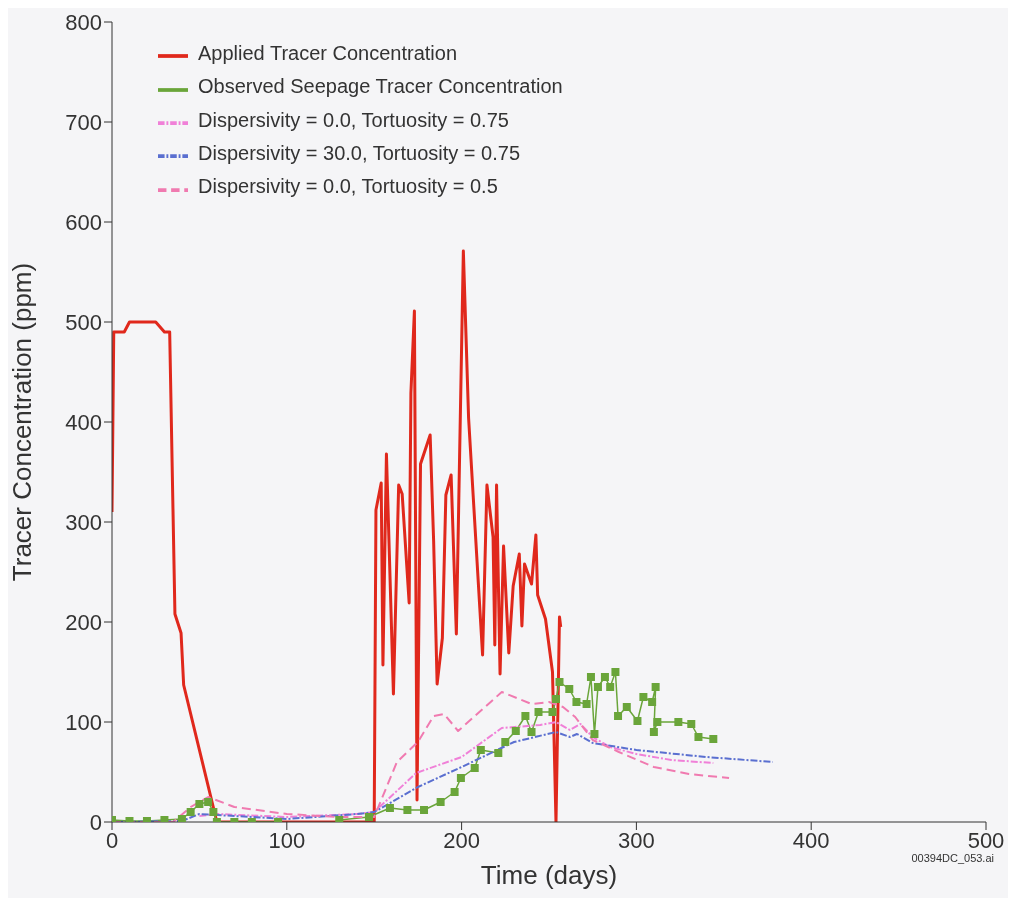 This screenshot has height=903, width=1012. What do you see at coordinates (328, 53) in the screenshot?
I see `legend-label: Applied Tracer Concentration` at bounding box center [328, 53].